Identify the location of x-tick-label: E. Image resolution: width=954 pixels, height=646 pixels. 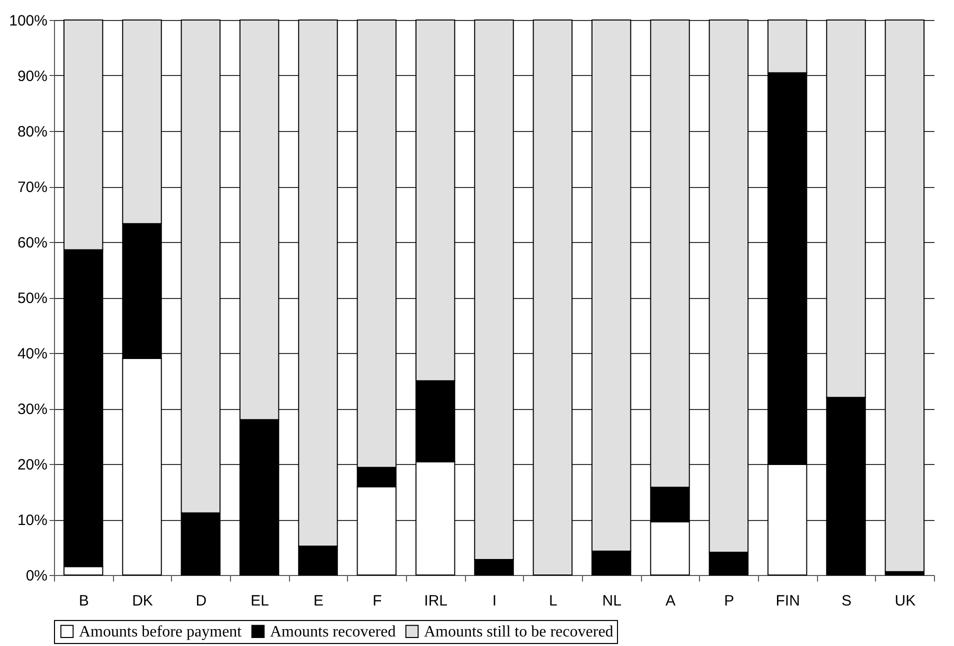
(318, 601).